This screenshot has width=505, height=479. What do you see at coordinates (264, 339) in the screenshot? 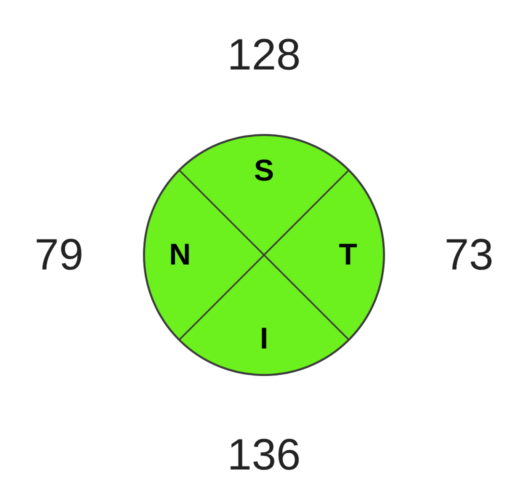
I see `category-label: I` at bounding box center [264, 339].